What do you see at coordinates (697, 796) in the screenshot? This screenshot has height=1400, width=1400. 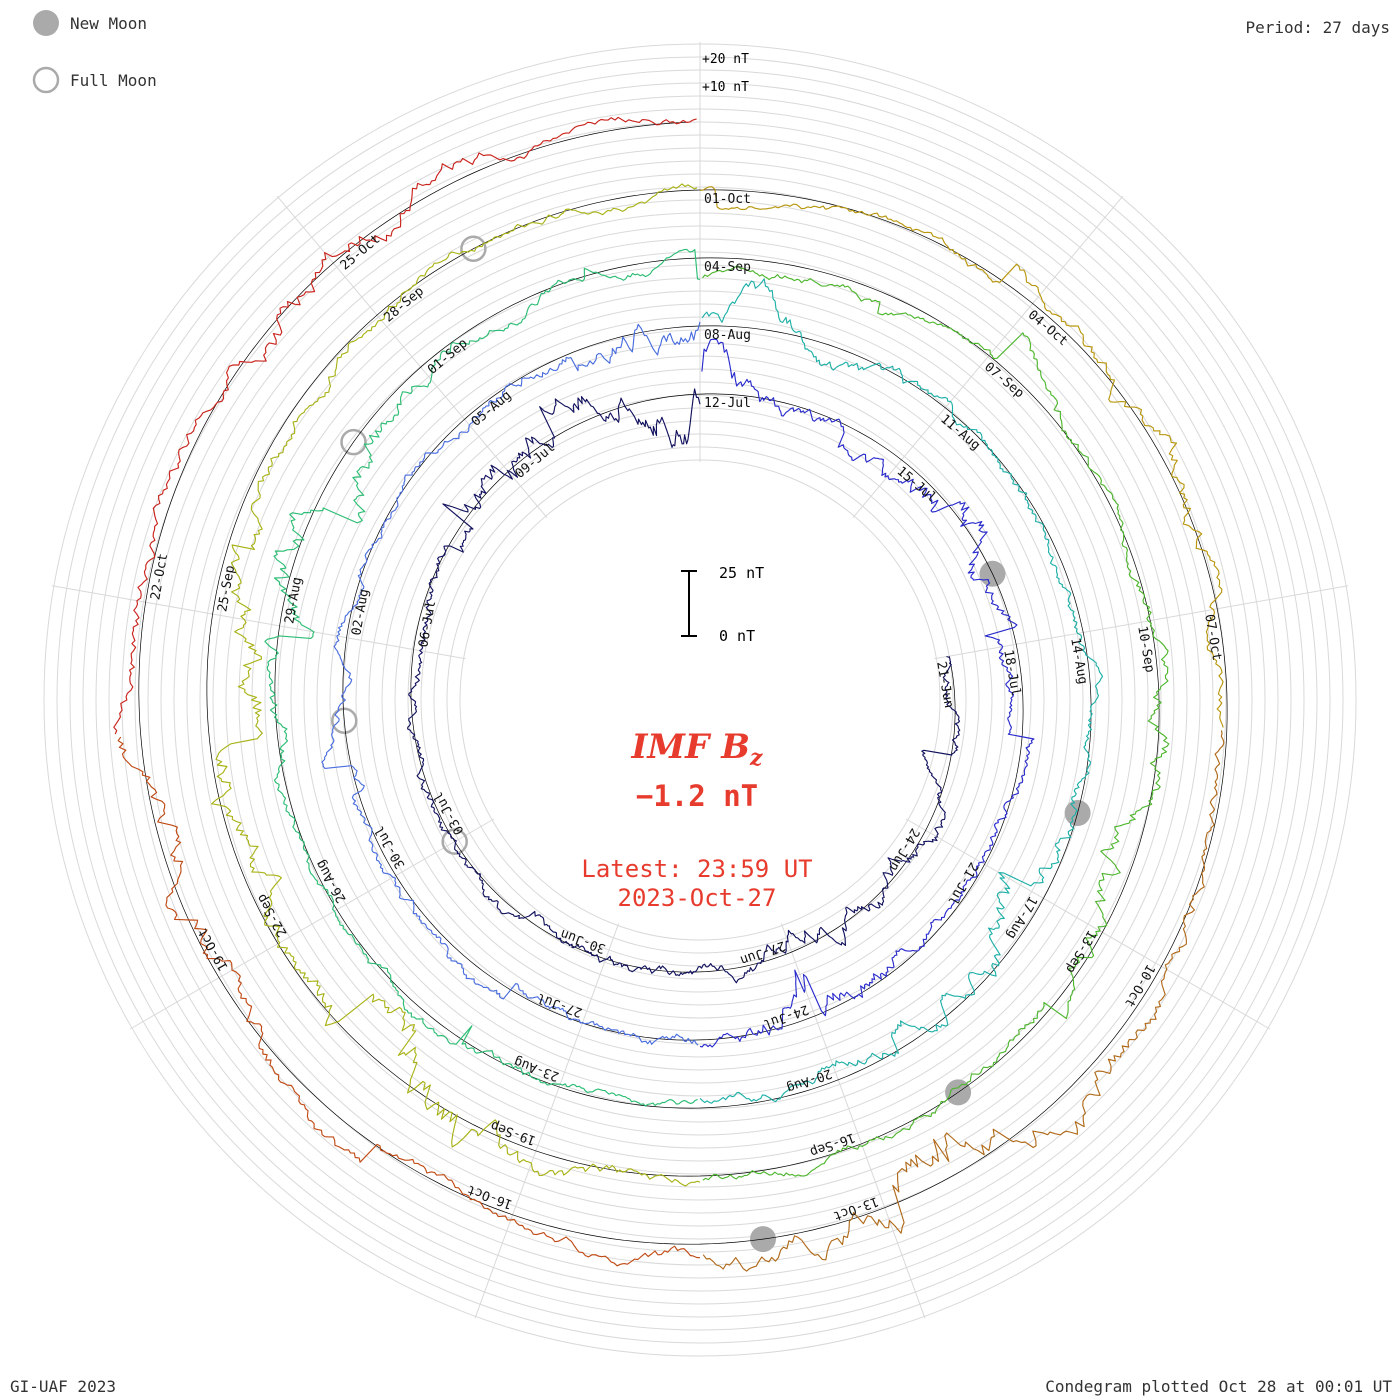 I see `imf-bz-value: −1.2 nT` at bounding box center [697, 796].